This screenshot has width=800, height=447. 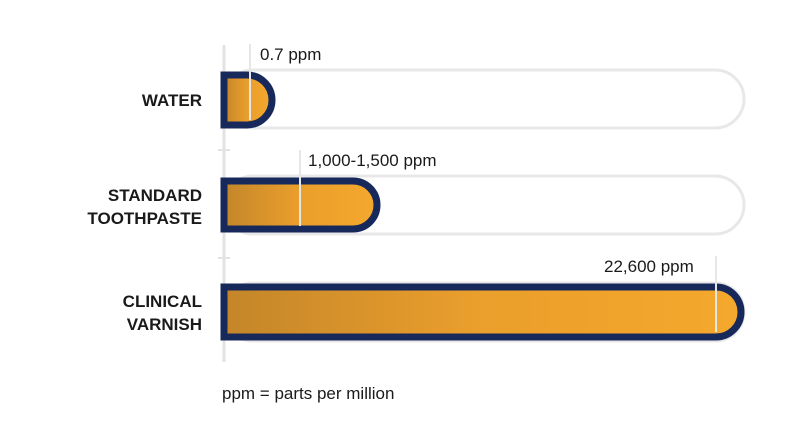 I want to click on row-label: VARNISH, so click(x=164, y=324).